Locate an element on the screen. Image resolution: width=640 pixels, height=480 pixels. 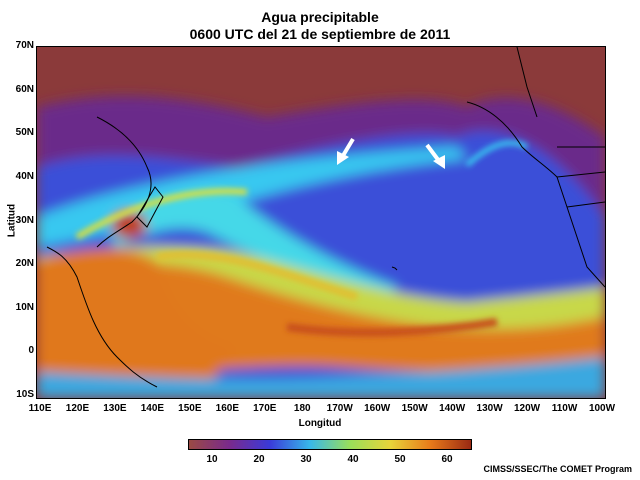
map-subtitle: 0600 UTC del 21 de septiembre de 2011 is located at coordinates (320, 34).